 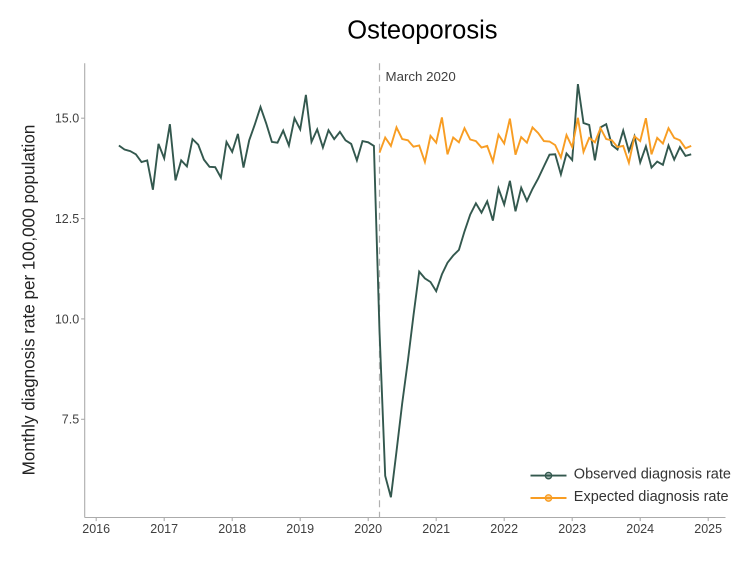 I want to click on svg-text: Observed diagnosis rate, so click(x=652, y=475).